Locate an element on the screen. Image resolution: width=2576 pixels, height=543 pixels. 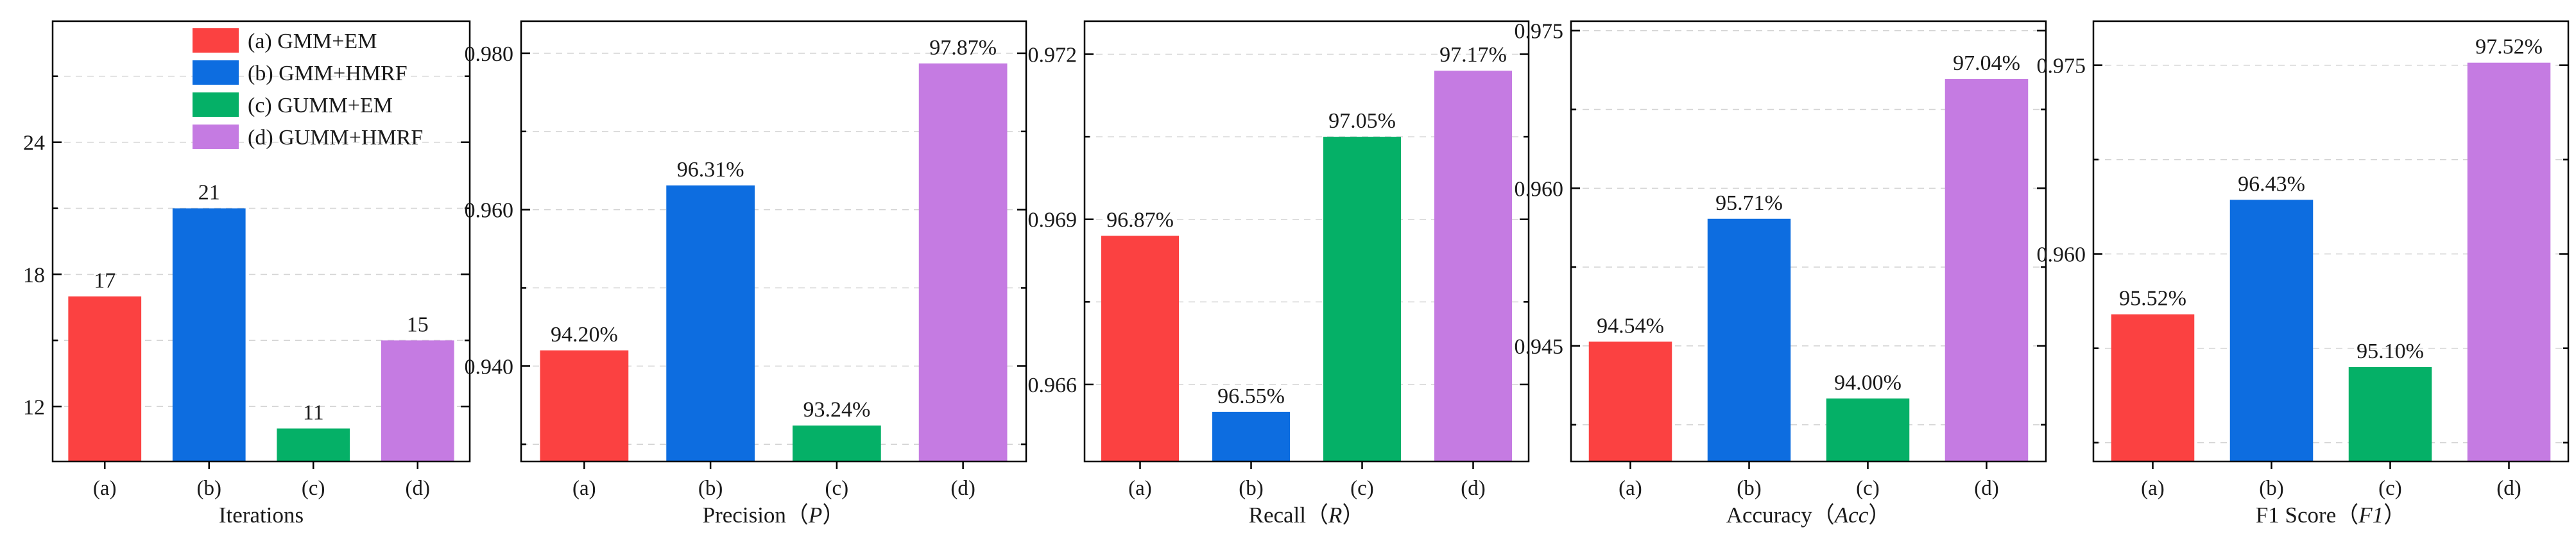
bar-value-label: 97.04% is located at coordinates (1986, 63).